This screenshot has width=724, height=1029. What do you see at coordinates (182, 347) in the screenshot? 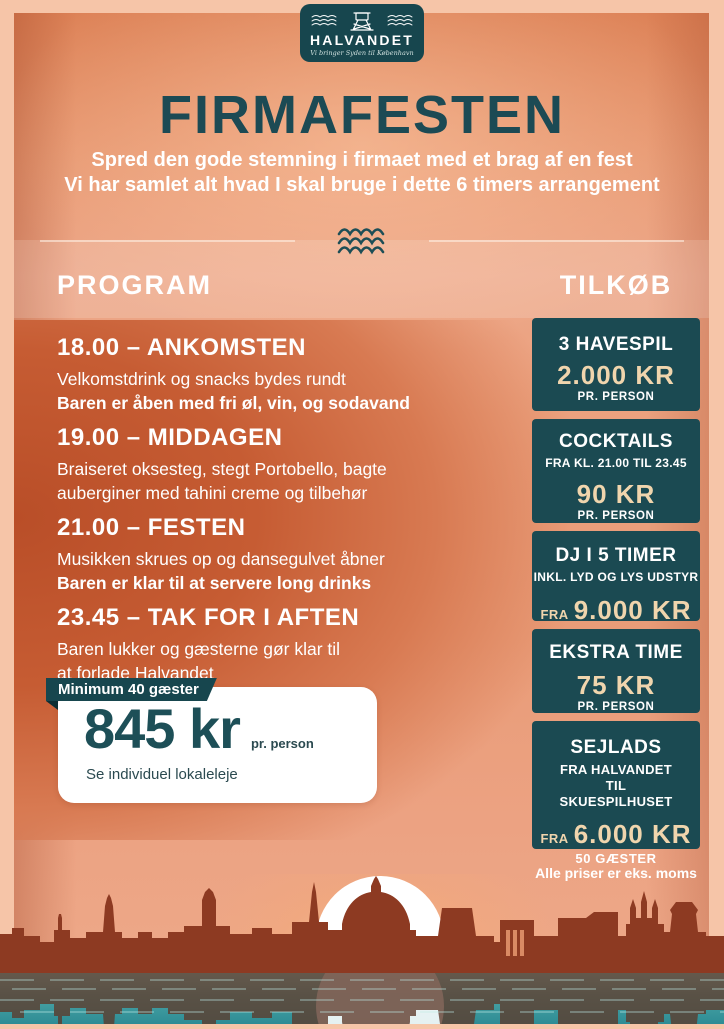
I see `program-item-title: 18.00 – ANKOMSTEN` at bounding box center [182, 347].